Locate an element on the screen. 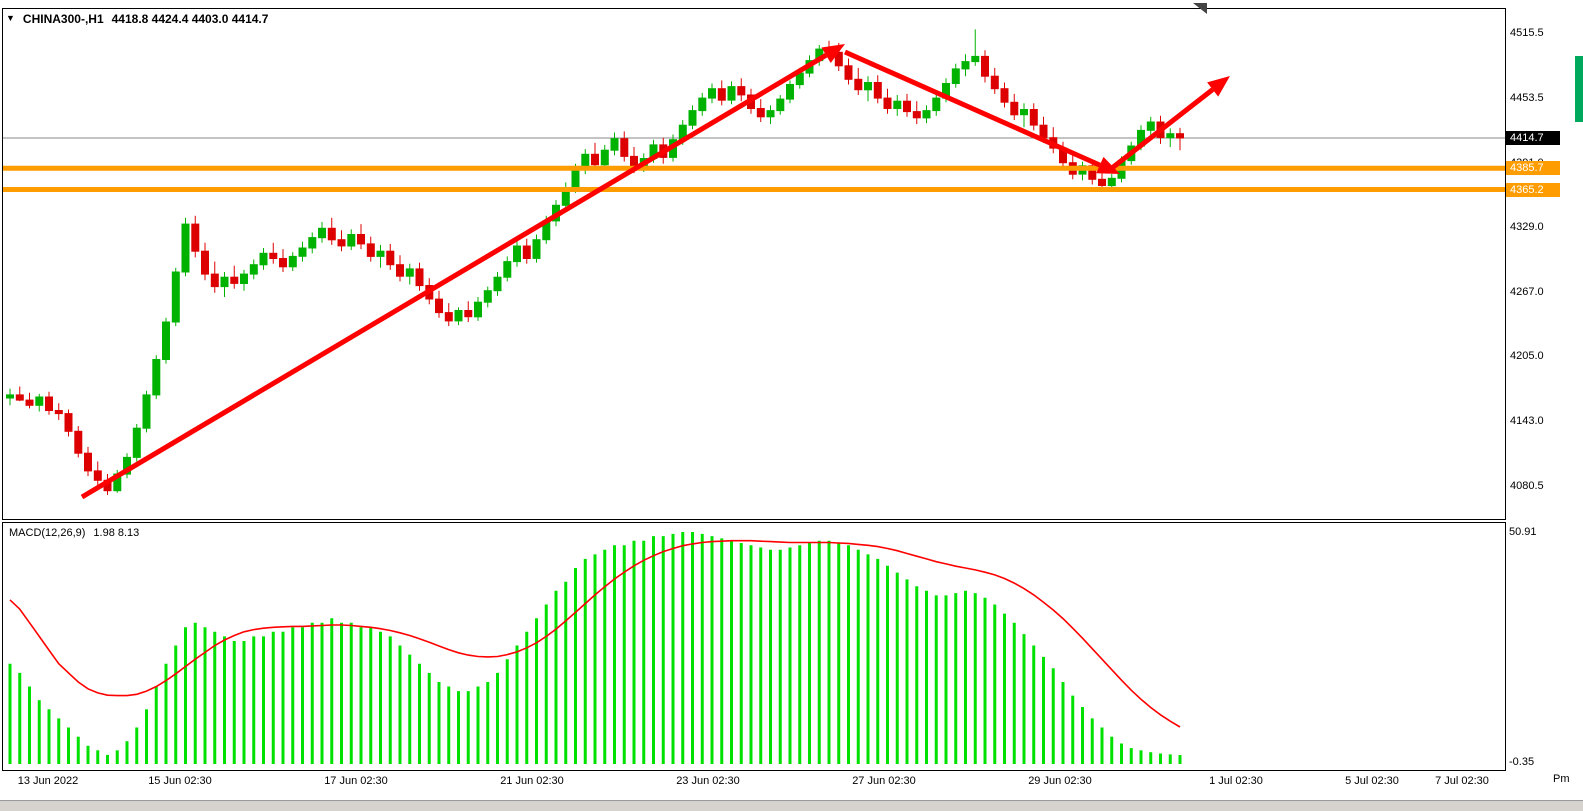 This screenshot has width=1583, height=811. macd-scale-max: 50.91 is located at coordinates (1523, 532).